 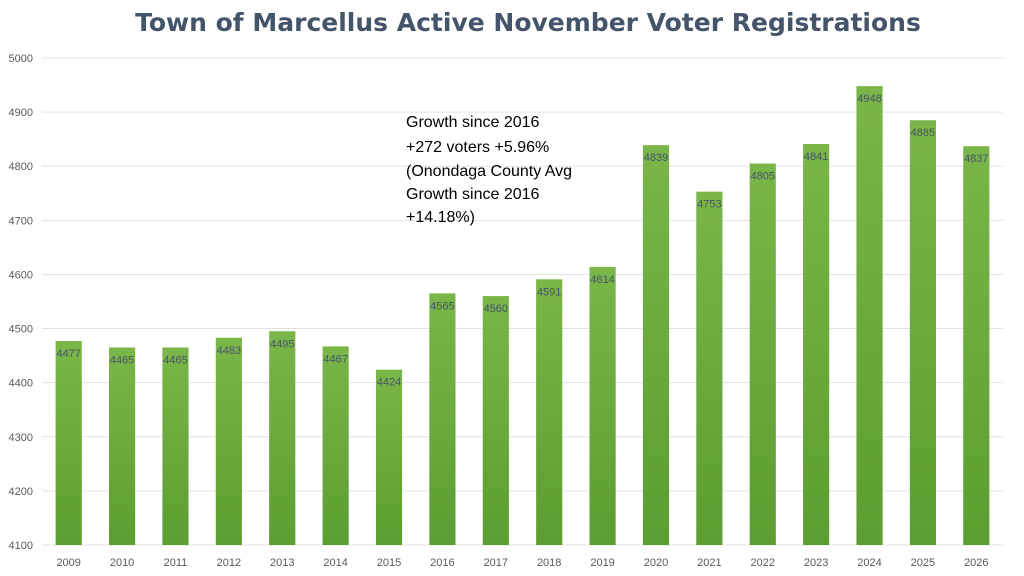 What do you see at coordinates (21, 302) in the screenshot?
I see `y-axis: 4100 4200 4300 4400 4500 4600 4700 4800 4900 5000` at bounding box center [21, 302].